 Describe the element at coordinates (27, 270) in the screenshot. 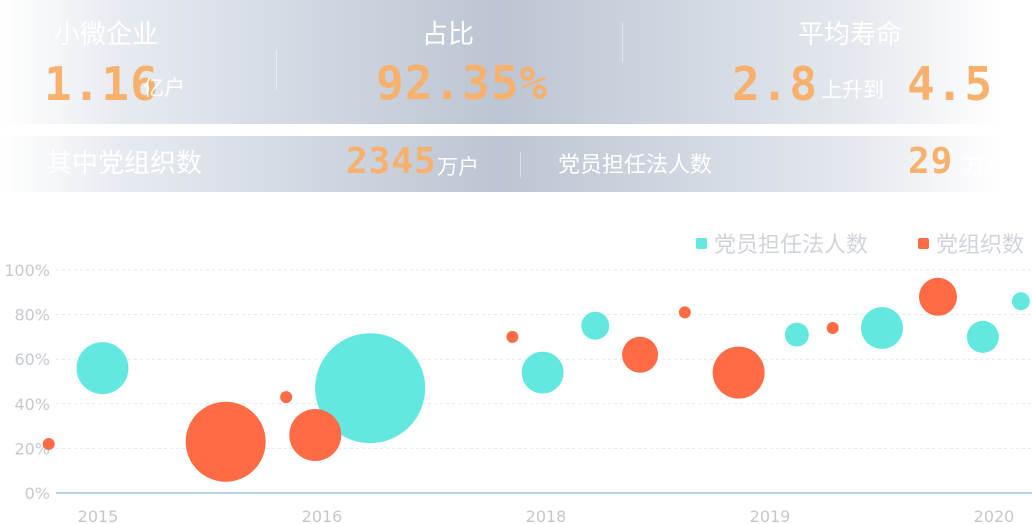

I see `y-tick-label: 100%` at that location.